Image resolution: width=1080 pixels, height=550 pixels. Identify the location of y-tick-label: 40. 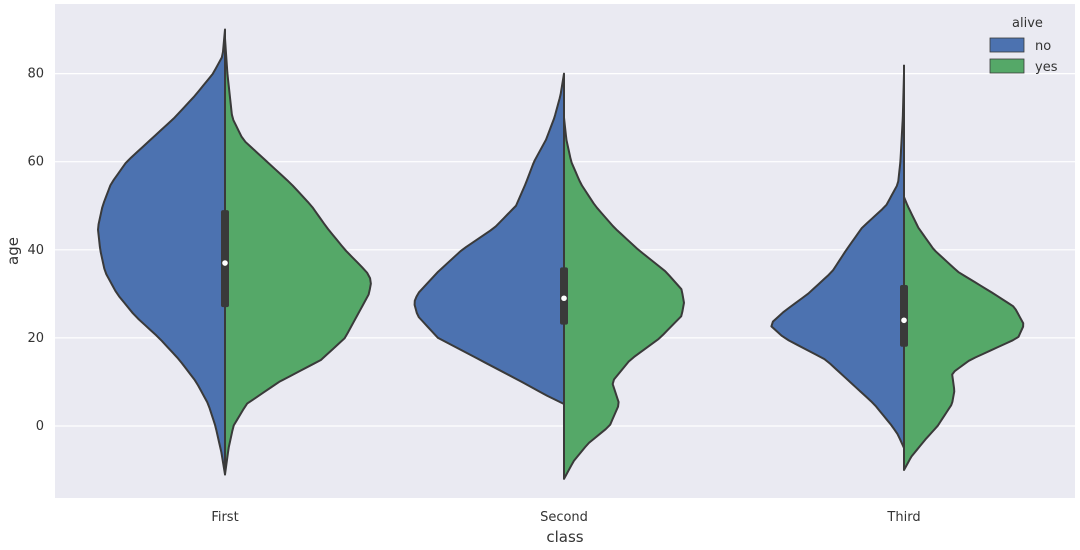
(35, 250).